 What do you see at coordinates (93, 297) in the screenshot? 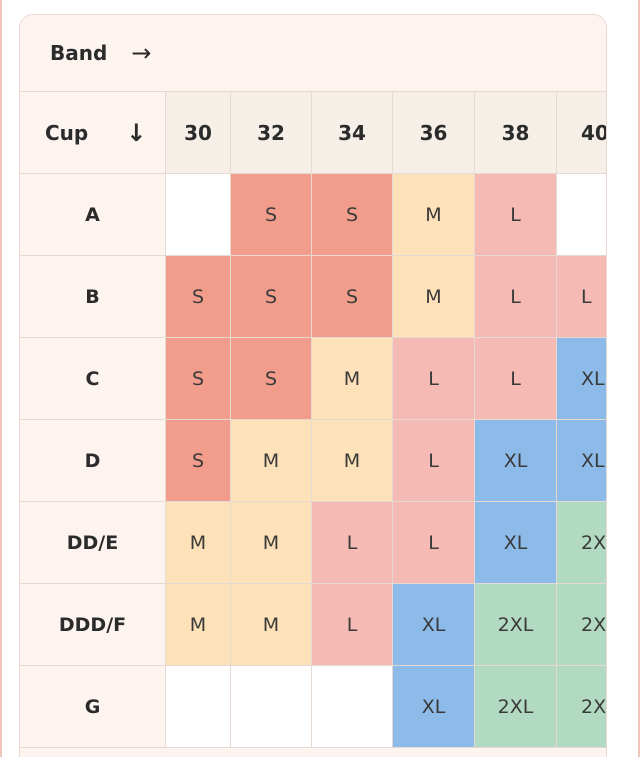
I see `cup-row-header: B` at bounding box center [93, 297].